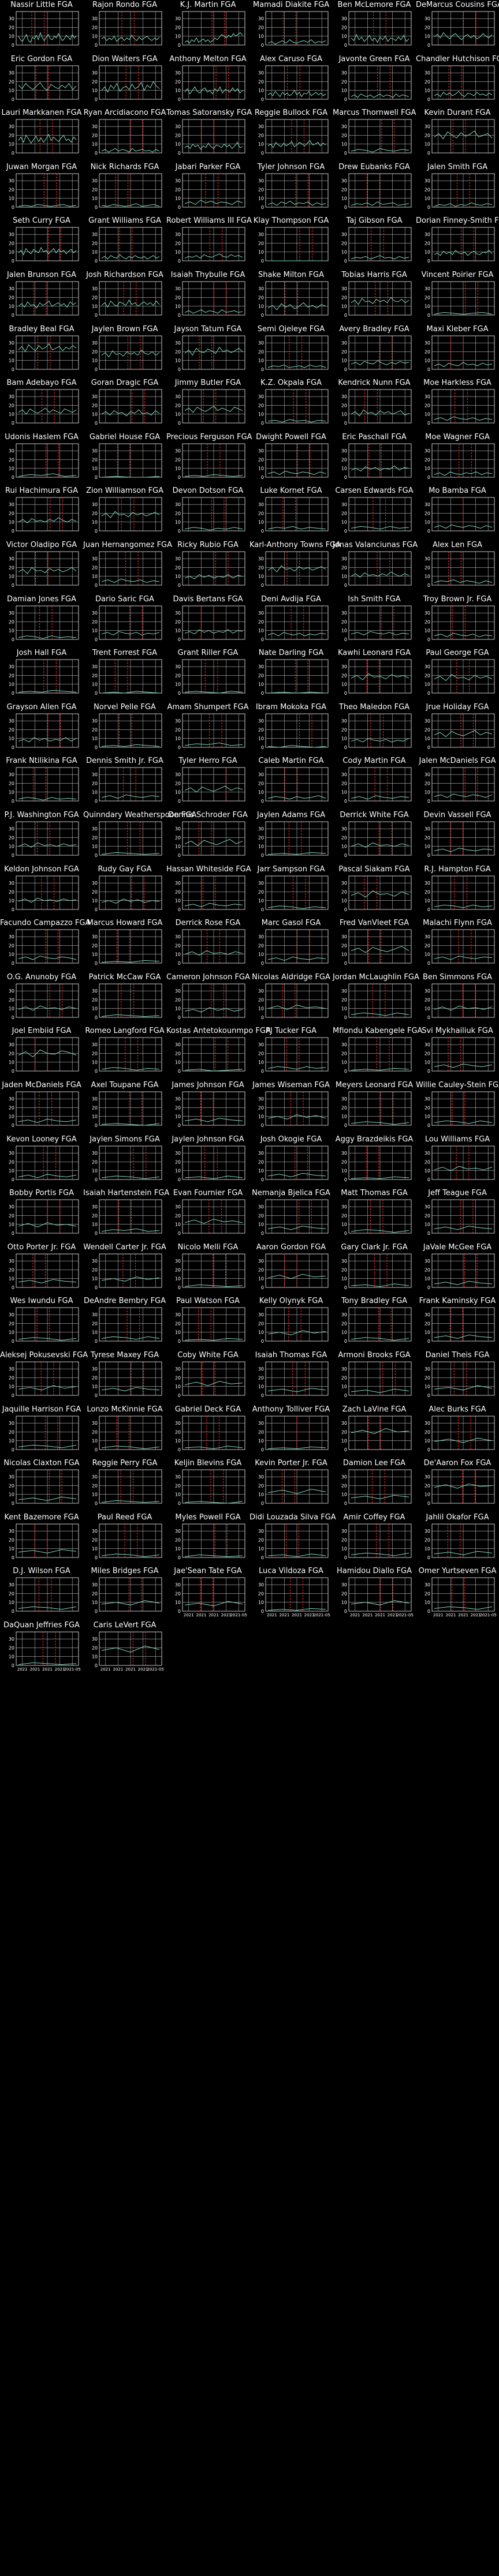 Image resolution: width=499 pixels, height=2576 pixels. What do you see at coordinates (291, 297) in the screenshot?
I see `chart-panel: Shake Milton FGA 0 10 20 30` at bounding box center [291, 297].